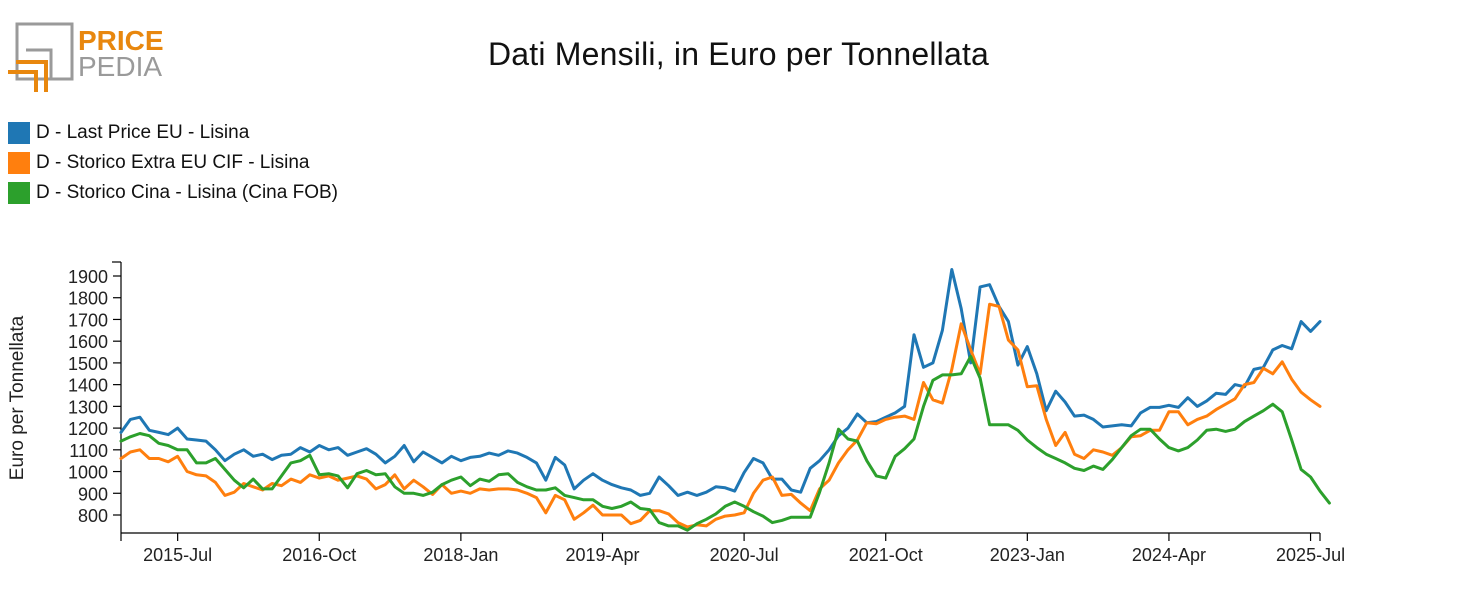 The image size is (1477, 615). Describe the element at coordinates (177, 555) in the screenshot. I see `x-tick-label: 2015-Jul` at that location.